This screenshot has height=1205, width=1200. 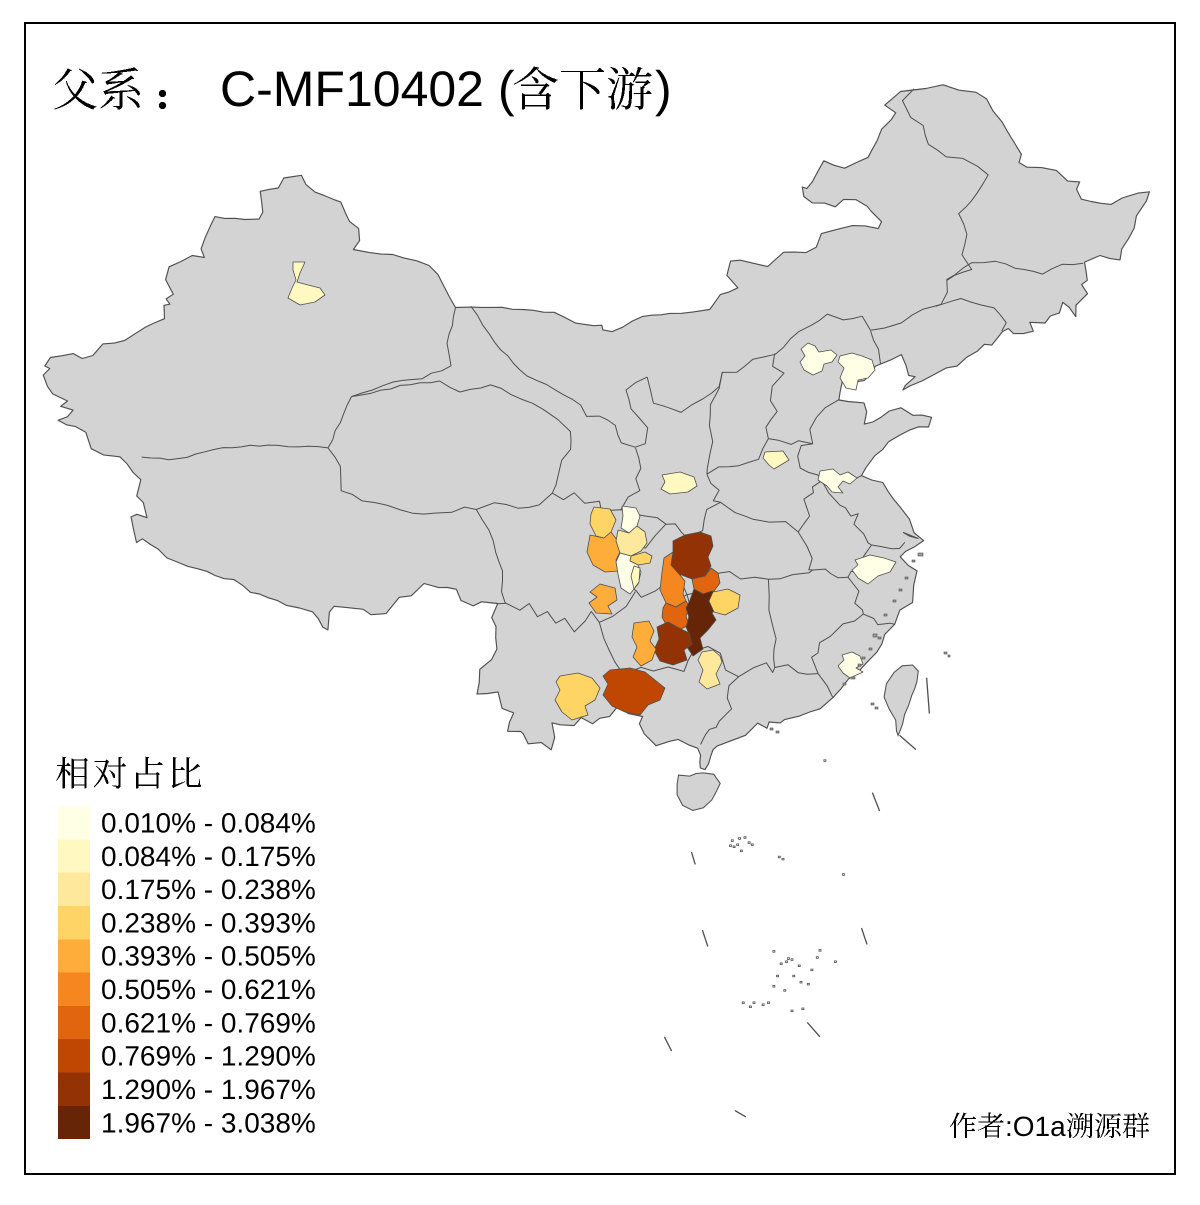 What do you see at coordinates (208, 889) in the screenshot?
I see `svg-text: 0.175% - 0.238%` at bounding box center [208, 889].